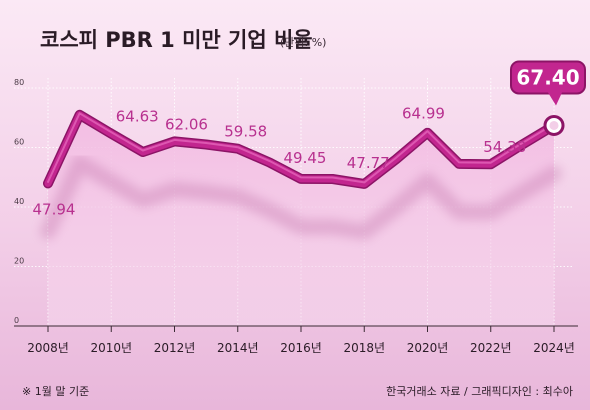 The image size is (590, 410). I want to click on chart-title: 코스피 PBR 1 미만 기업 비율, so click(176, 40).